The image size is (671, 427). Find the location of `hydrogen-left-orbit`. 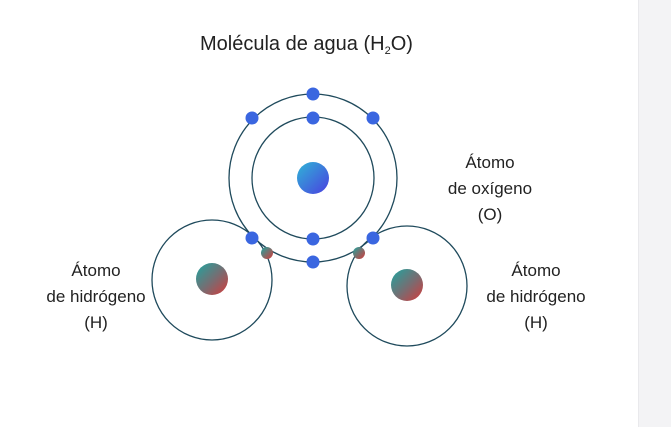

hydrogen-left-orbit is located at coordinates (212, 280).